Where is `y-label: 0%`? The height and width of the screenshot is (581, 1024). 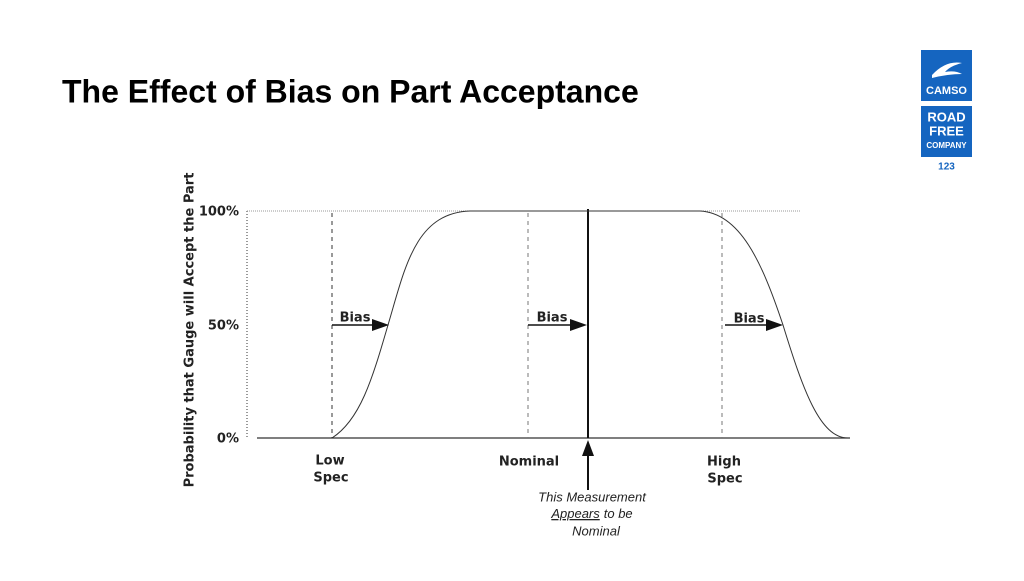
y-label: 0% is located at coordinates (228, 439).